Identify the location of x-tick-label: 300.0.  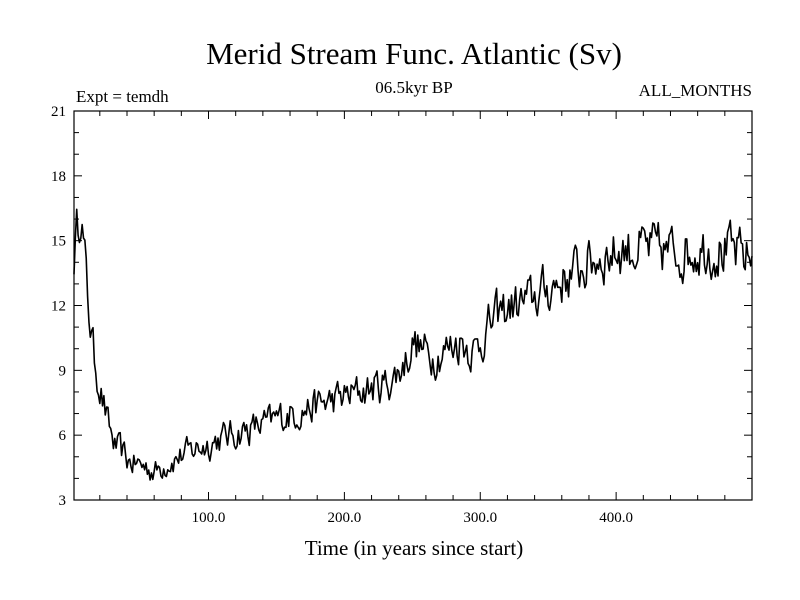
(480, 518).